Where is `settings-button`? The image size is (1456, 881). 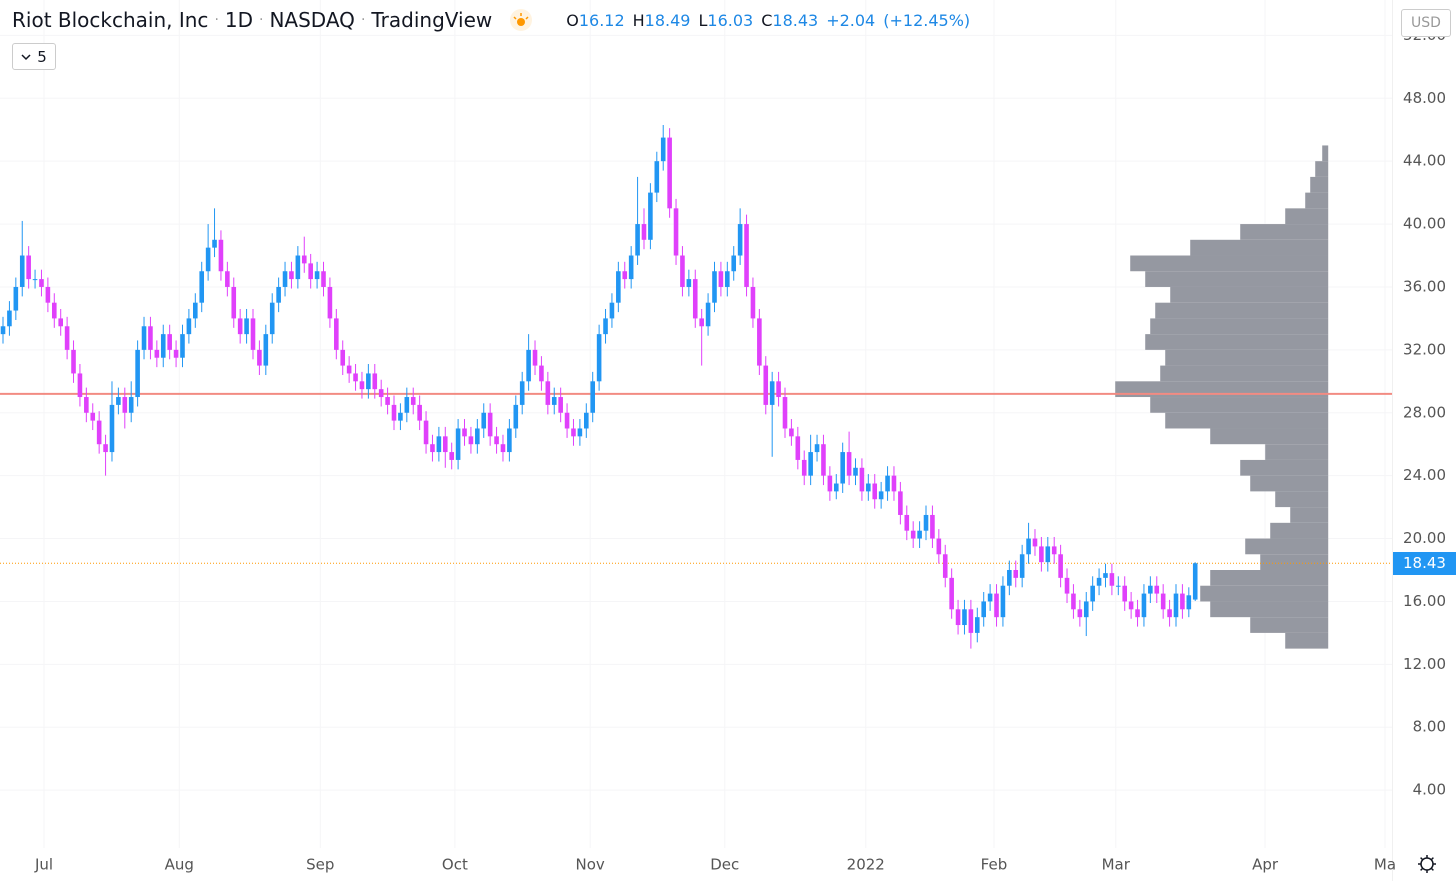
settings-button is located at coordinates (1427, 864).